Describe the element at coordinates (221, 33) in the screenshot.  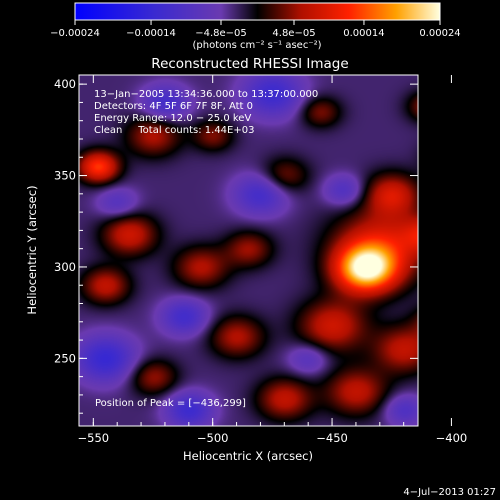
I see `colorbar-tick-label: −4.8e−05` at that location.